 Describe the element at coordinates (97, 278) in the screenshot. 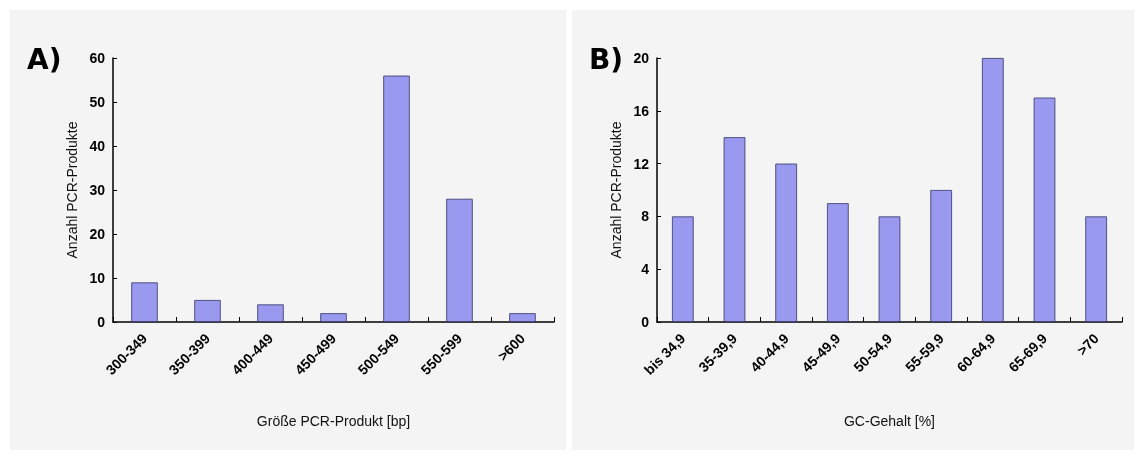

I see `y-tick-label: 10` at that location.